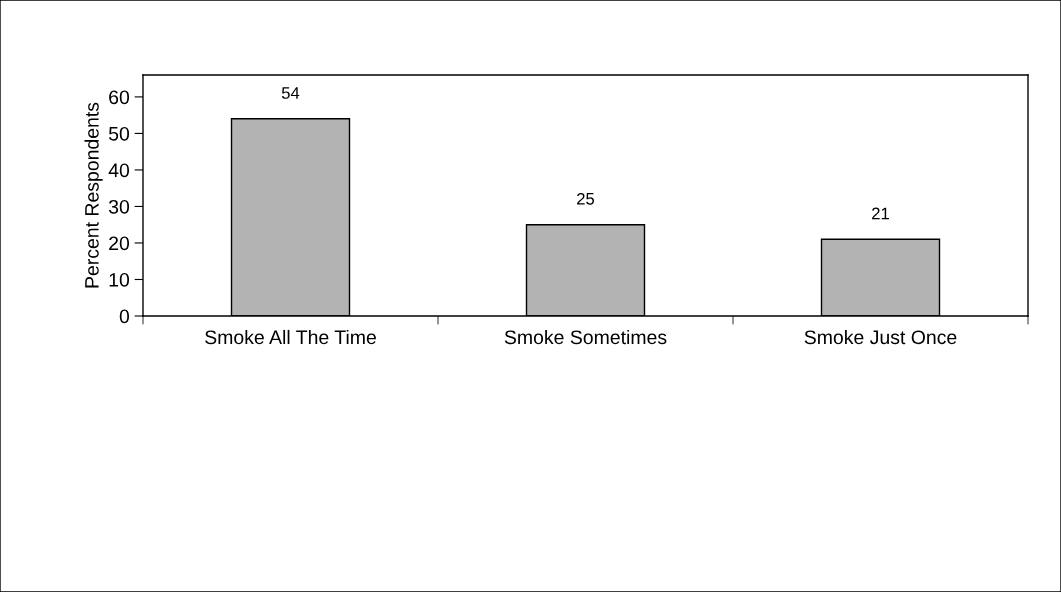 The height and width of the screenshot is (592, 1061). I want to click on y-tick-label: 50, so click(119, 133).